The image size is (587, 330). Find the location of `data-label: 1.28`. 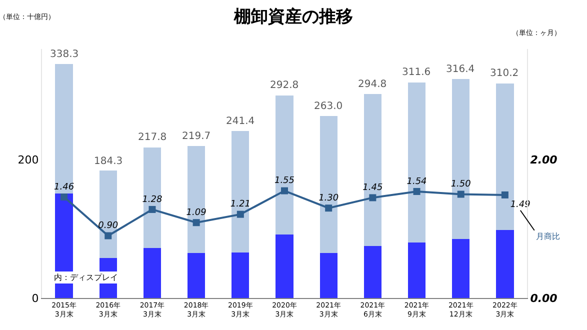

data-label: 1.28 is located at coordinates (152, 199).